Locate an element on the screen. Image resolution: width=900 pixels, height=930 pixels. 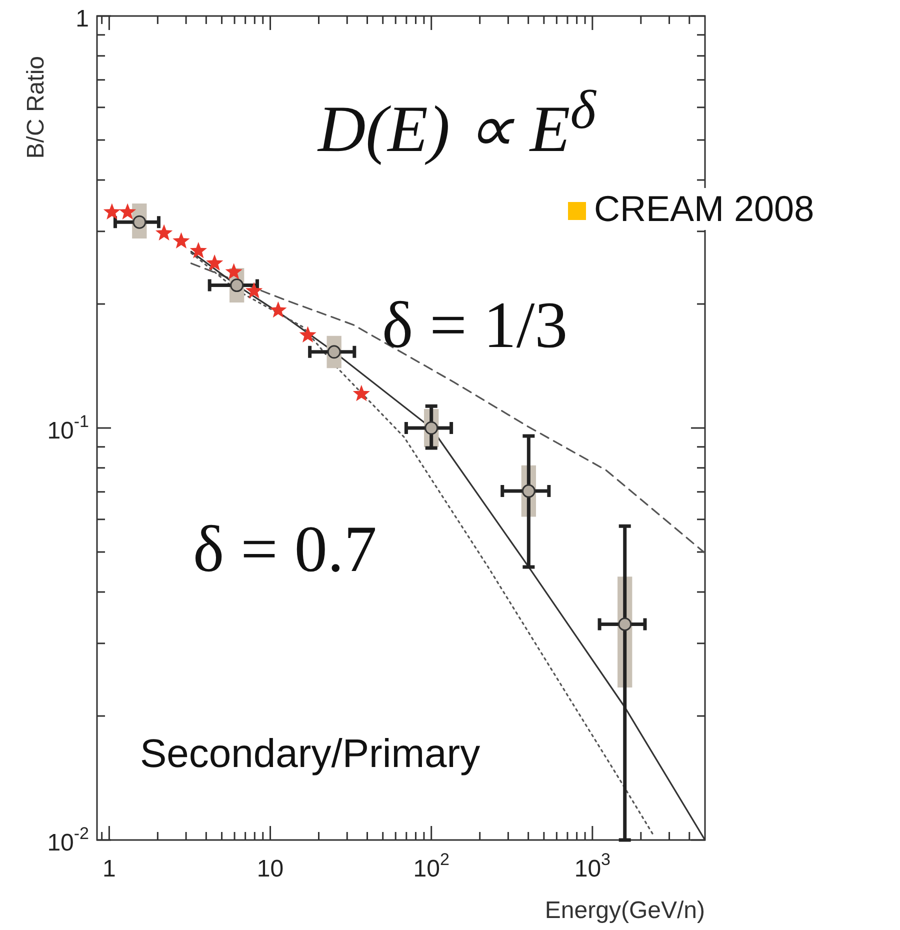
annotation: δ = 1/3 is located at coordinates (475, 326).